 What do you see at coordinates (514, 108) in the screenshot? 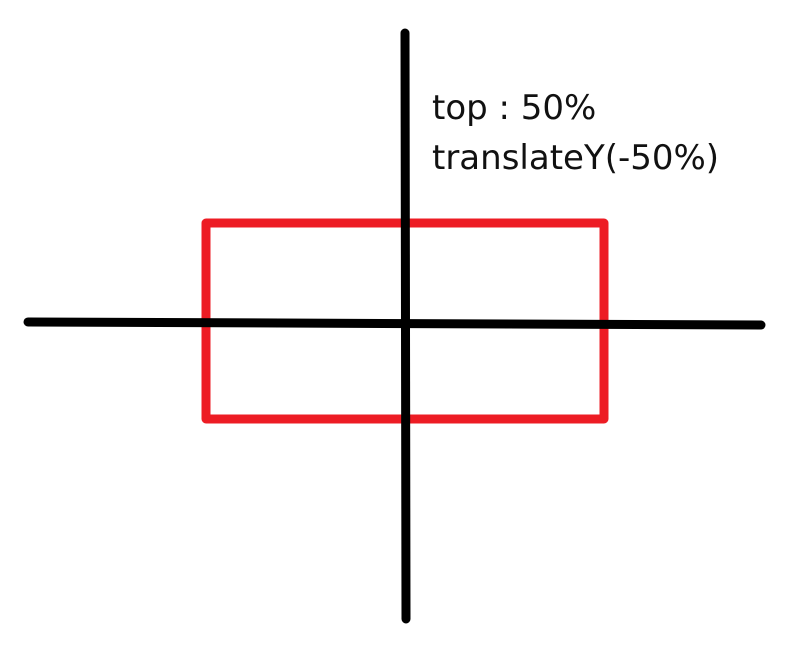
I see `annotation-top-50: top : 50%` at bounding box center [514, 108].